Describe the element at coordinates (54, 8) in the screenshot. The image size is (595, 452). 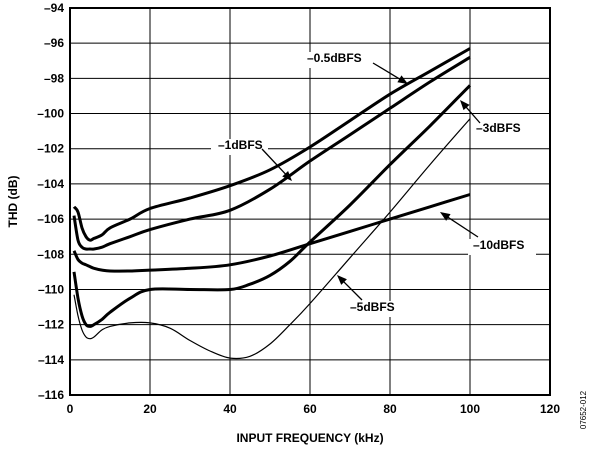
I see `y-tick-label: –94` at that location.